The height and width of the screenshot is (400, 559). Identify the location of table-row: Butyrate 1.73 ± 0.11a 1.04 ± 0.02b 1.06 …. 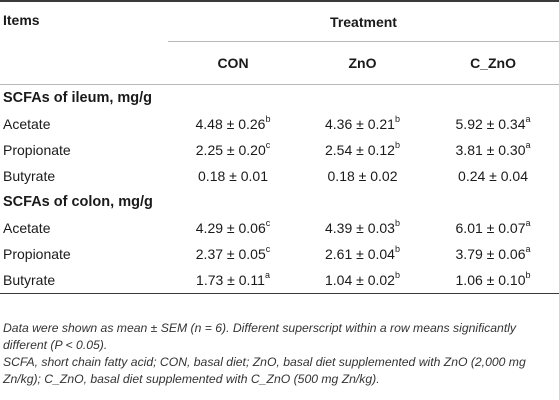
(279, 280).